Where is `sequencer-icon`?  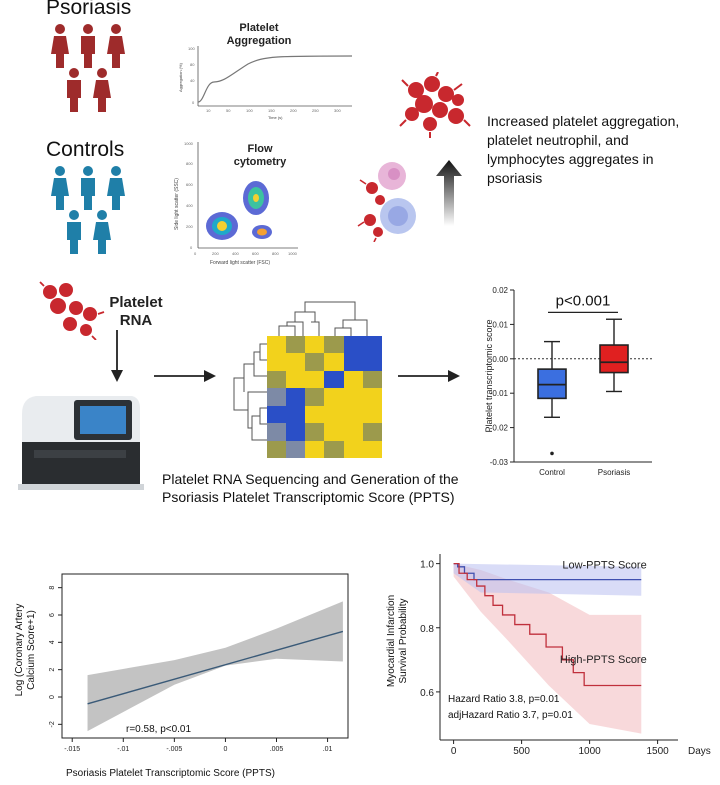
sequencer-icon is located at coordinates (81, 443).